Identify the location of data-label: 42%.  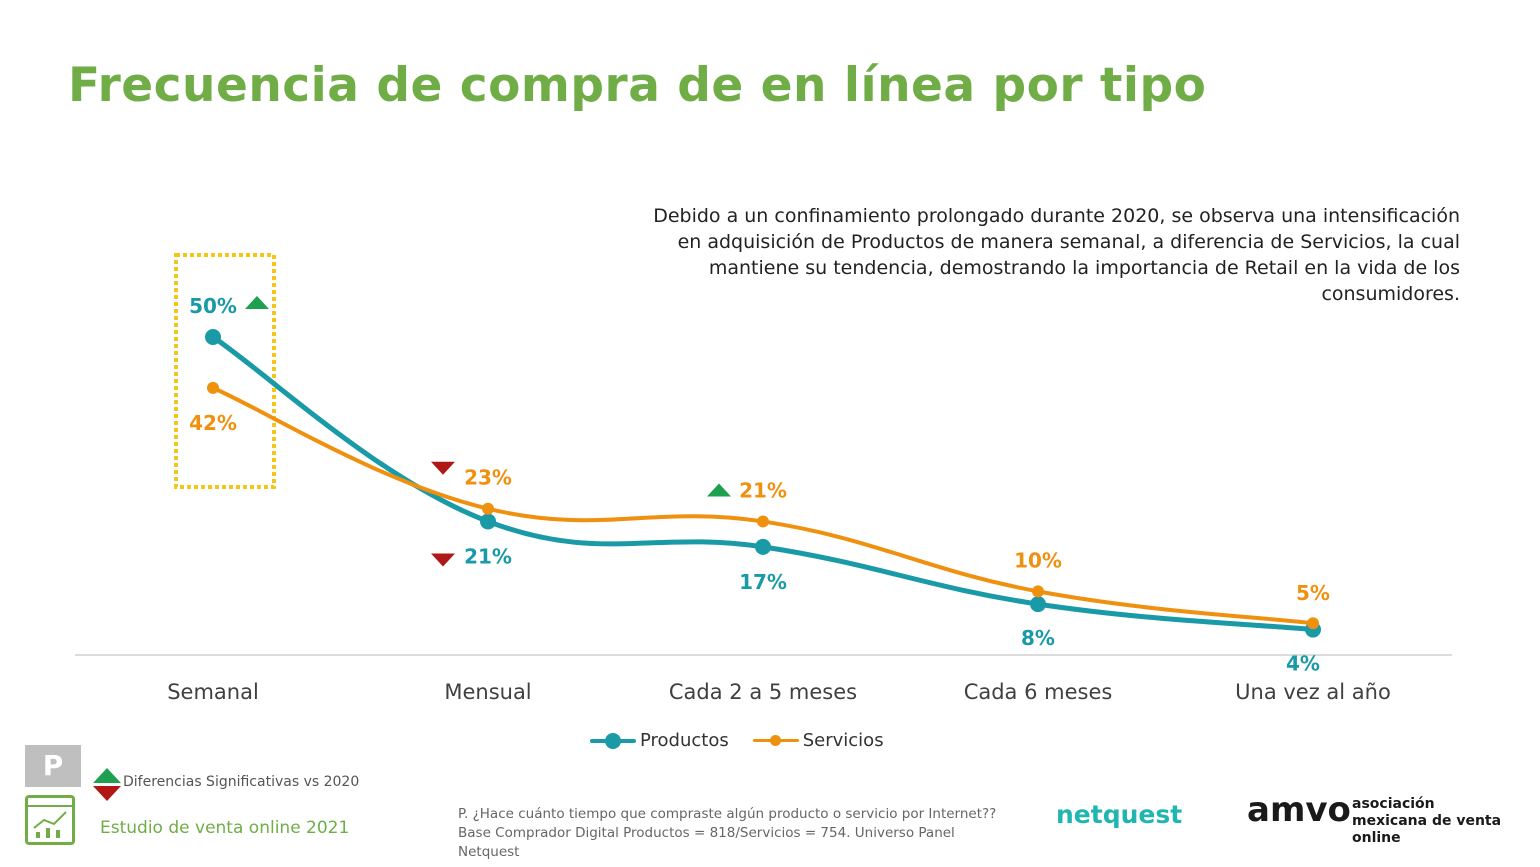
(213, 423).